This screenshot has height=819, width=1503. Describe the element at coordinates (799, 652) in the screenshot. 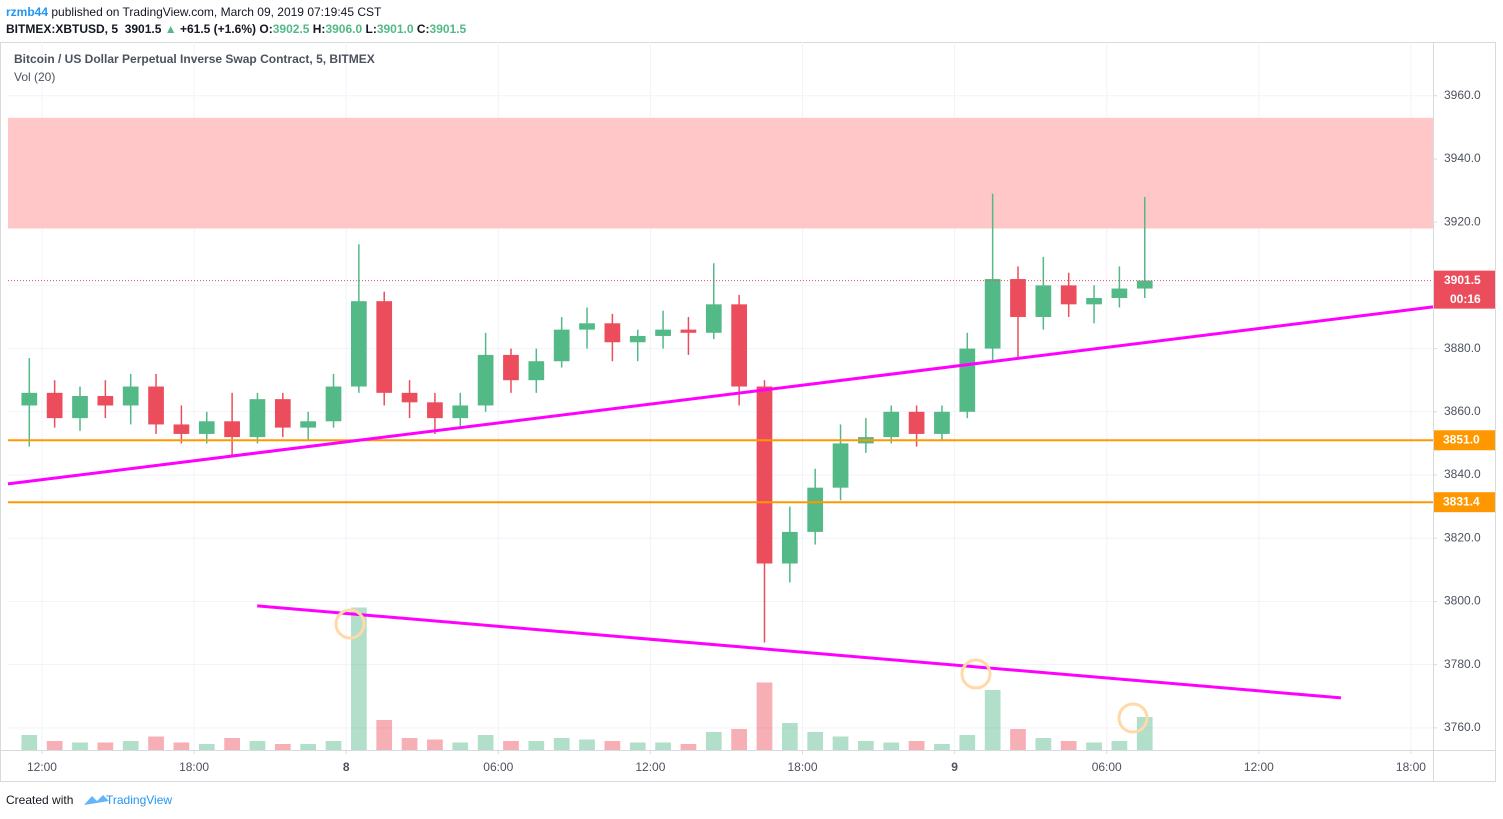

I see `trend-line` at that location.